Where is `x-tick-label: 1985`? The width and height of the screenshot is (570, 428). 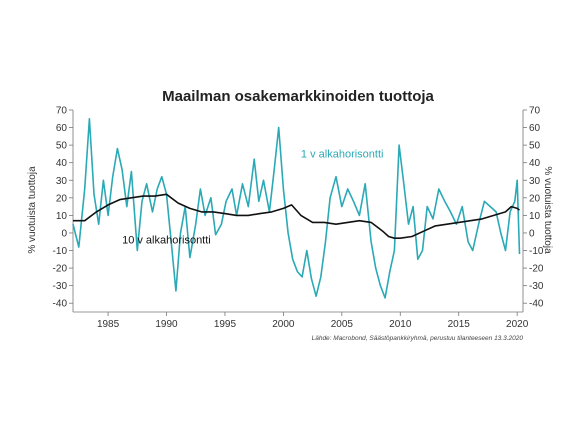
x-tick-label: 1985 is located at coordinates (108, 324).